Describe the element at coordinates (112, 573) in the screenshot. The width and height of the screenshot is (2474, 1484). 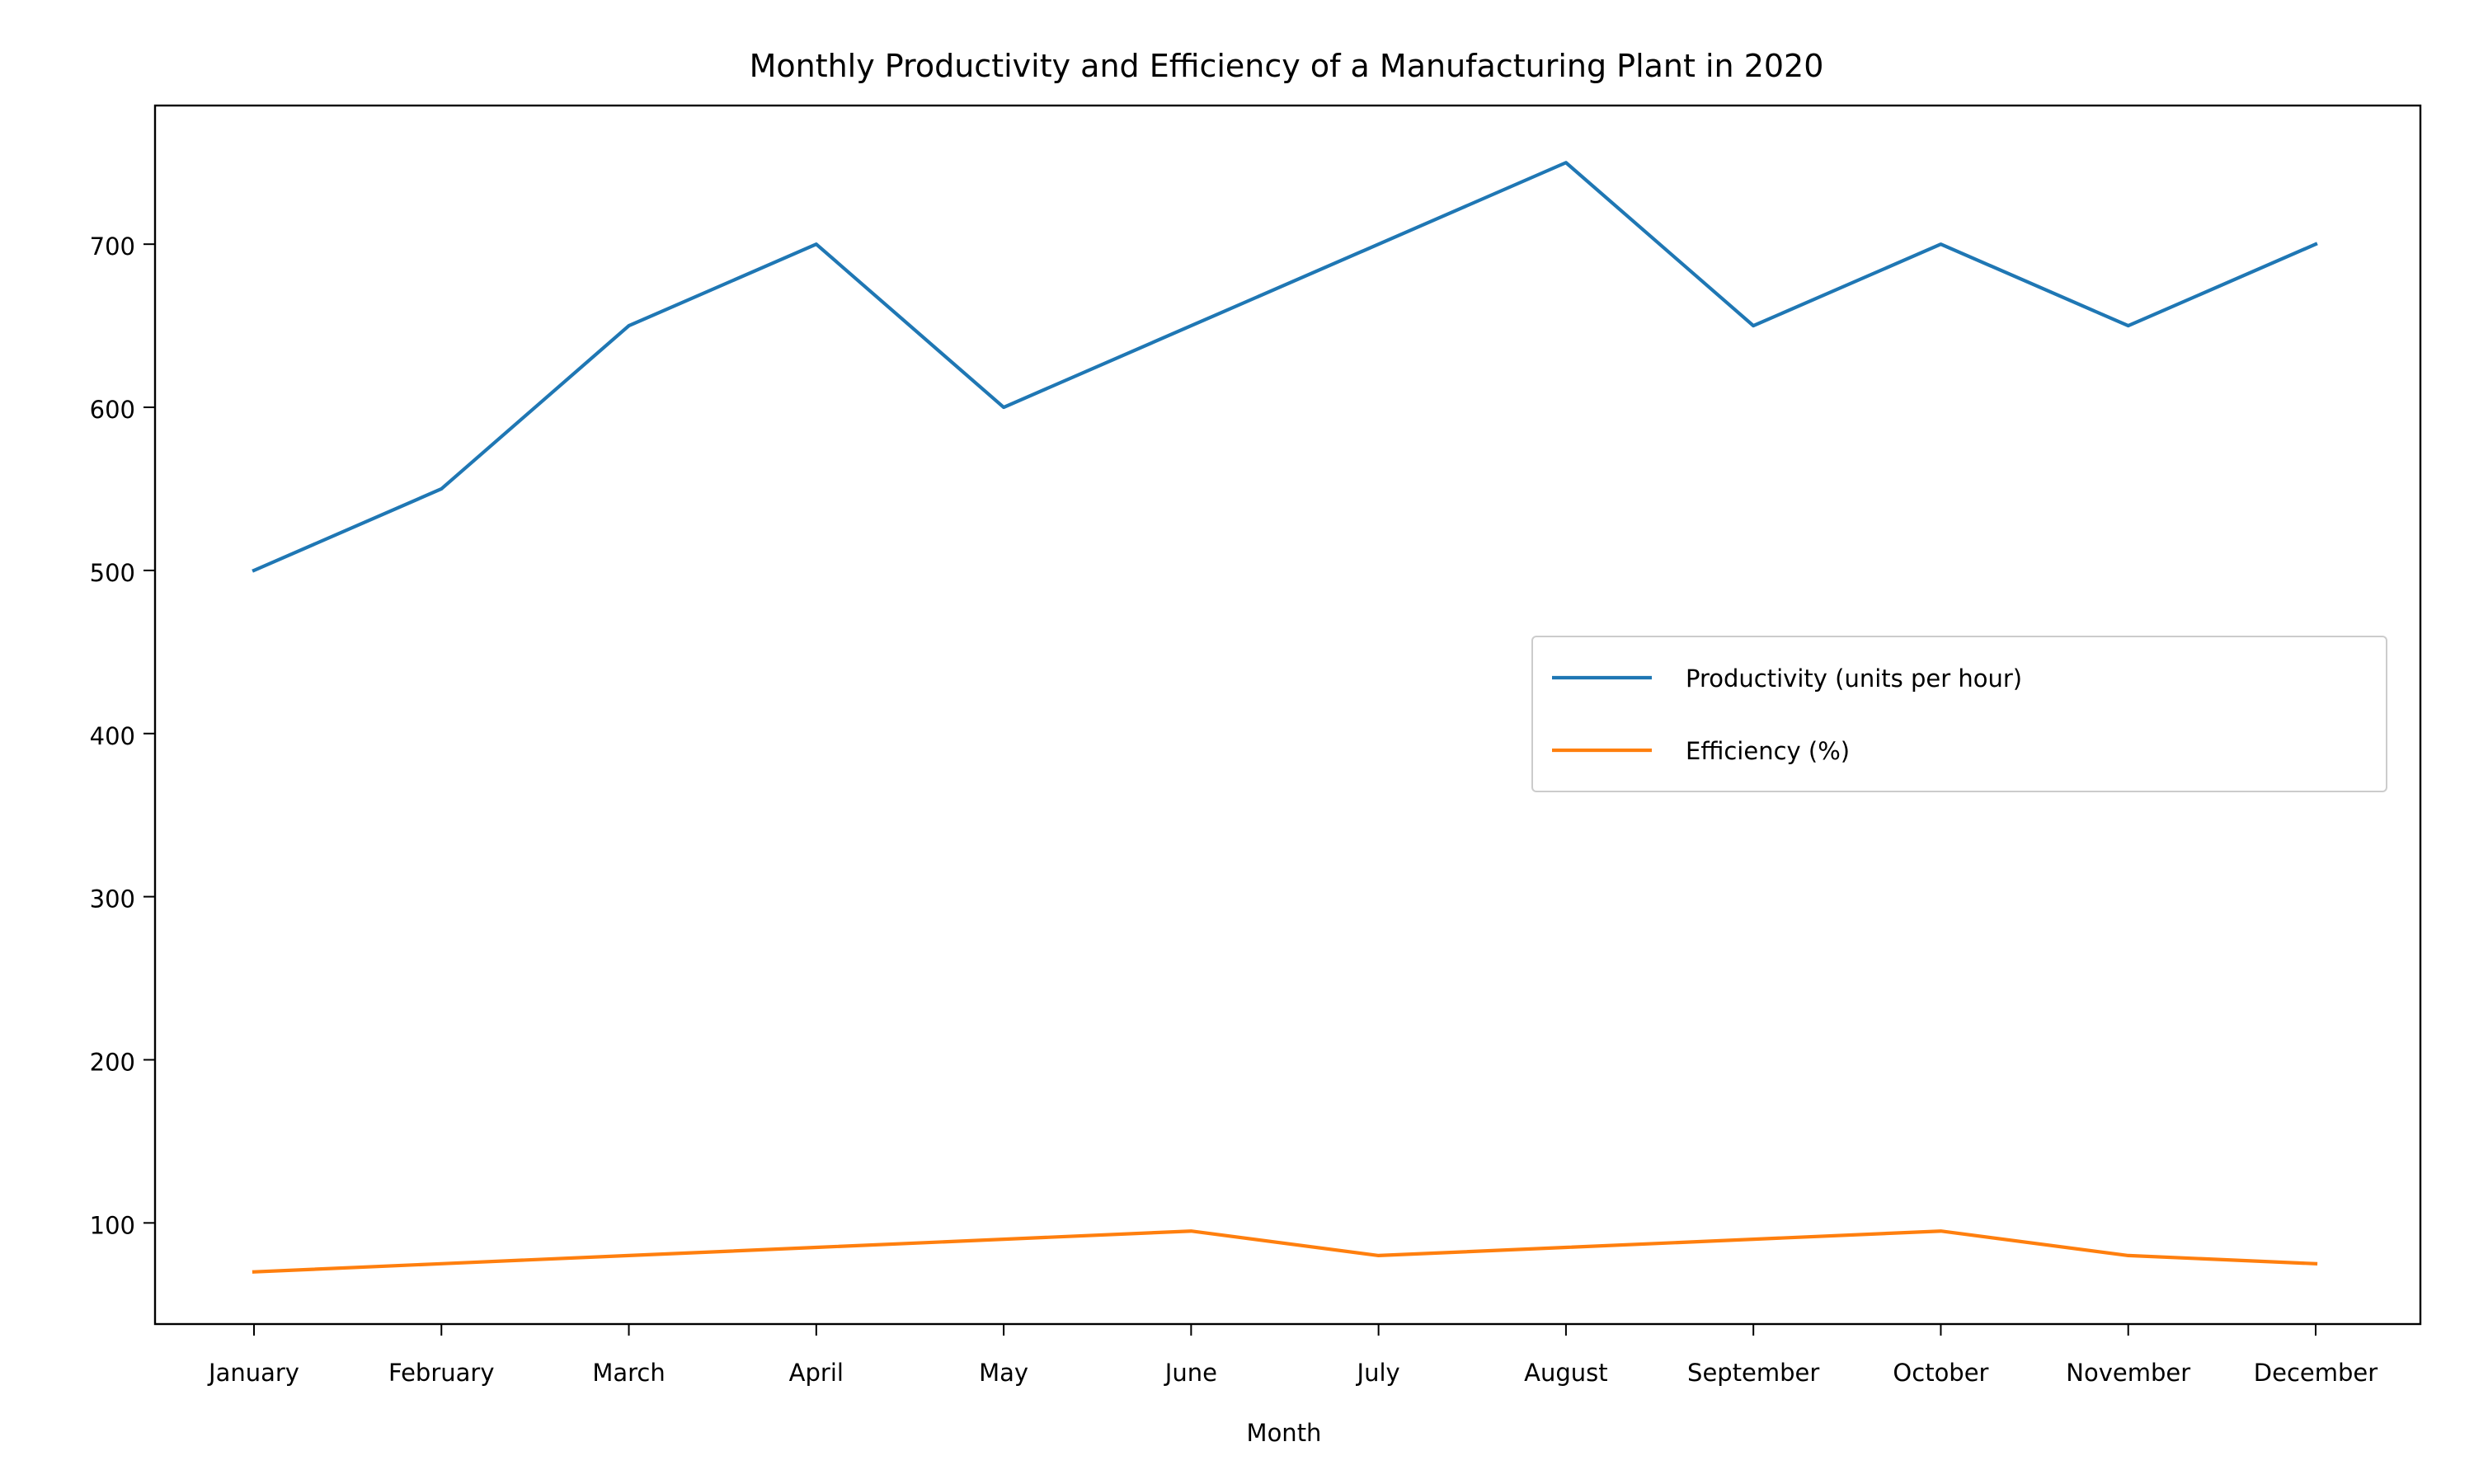
I see `y-tick-label: 500` at that location.